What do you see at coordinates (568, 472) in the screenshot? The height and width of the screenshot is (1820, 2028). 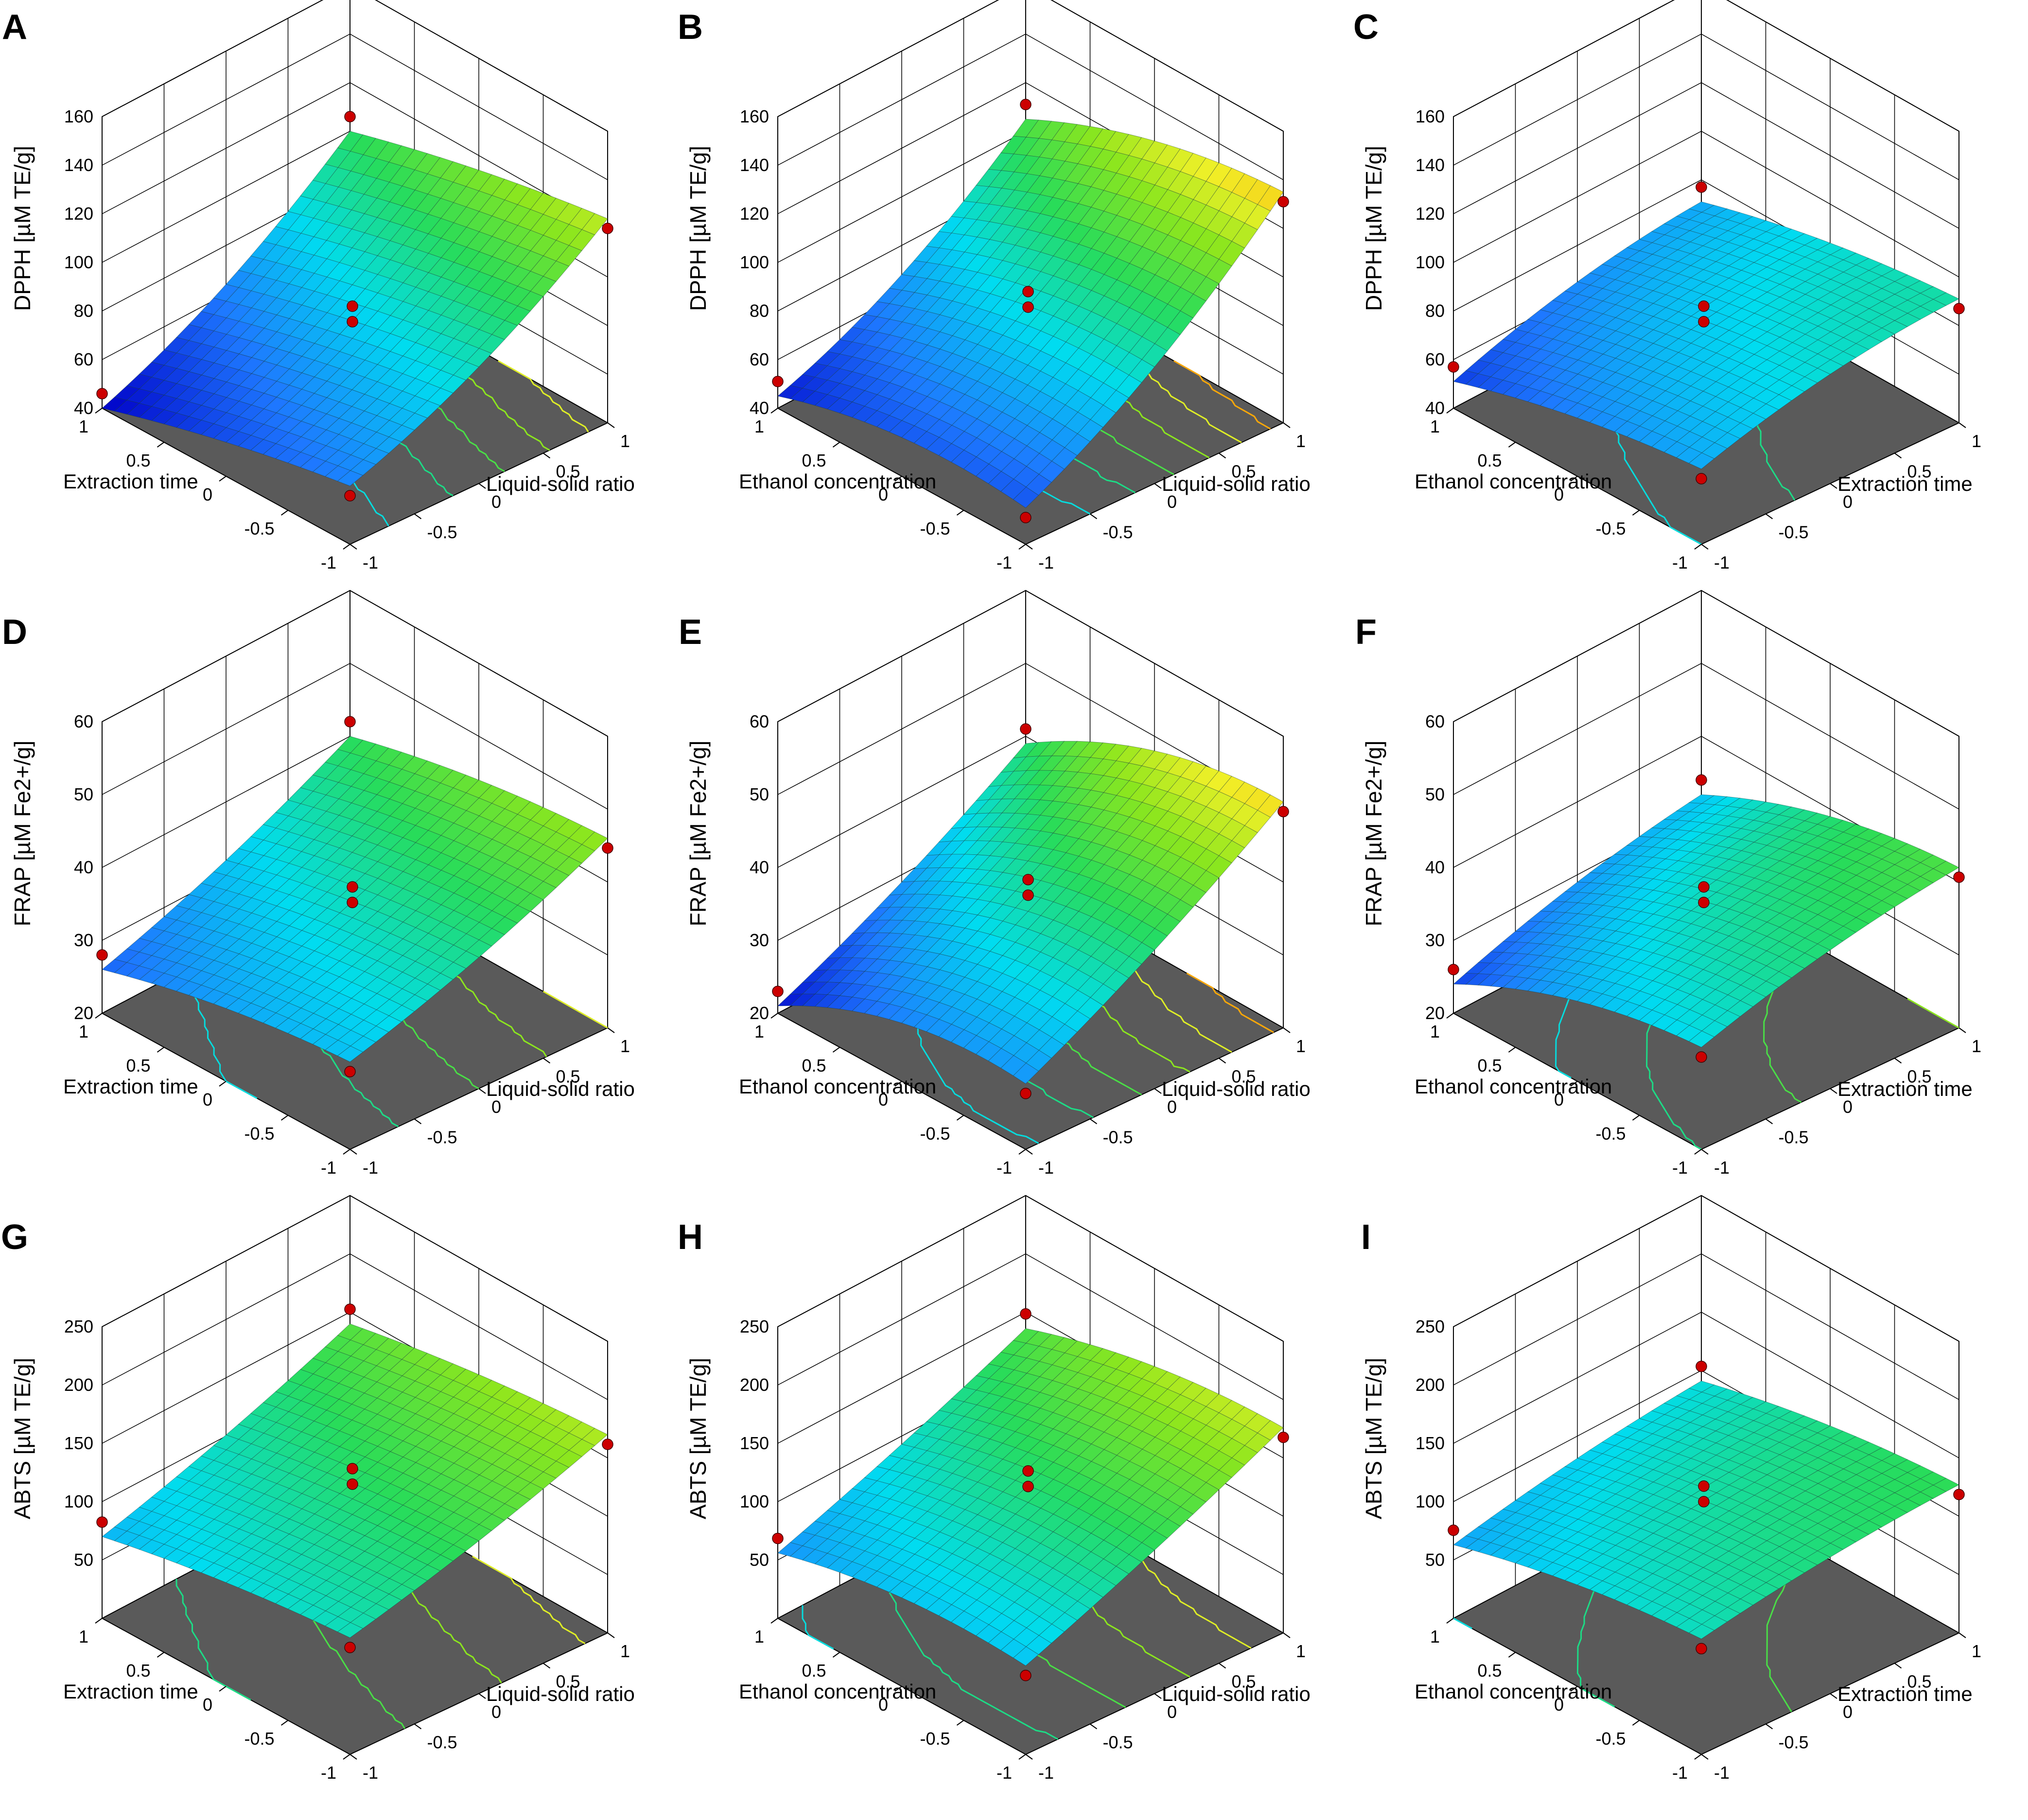 I see `y-tick-label: 0.5` at bounding box center [568, 472].